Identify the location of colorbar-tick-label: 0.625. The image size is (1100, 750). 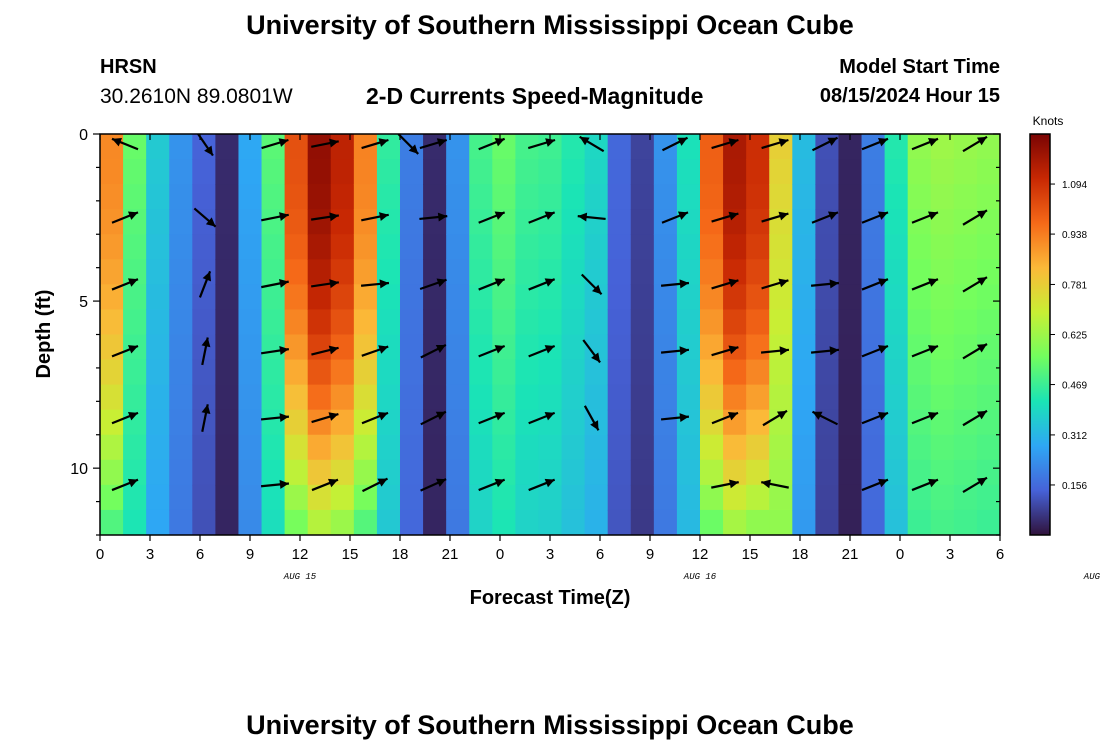
(1074, 336).